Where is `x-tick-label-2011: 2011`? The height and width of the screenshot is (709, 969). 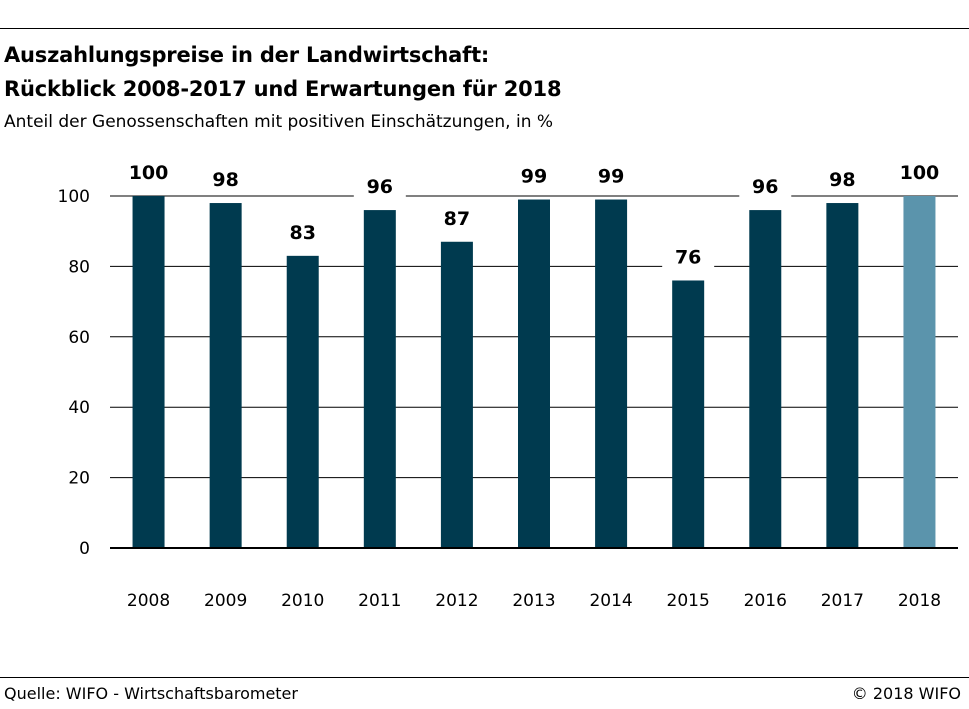
x-tick-label-2011: 2011 is located at coordinates (379, 601).